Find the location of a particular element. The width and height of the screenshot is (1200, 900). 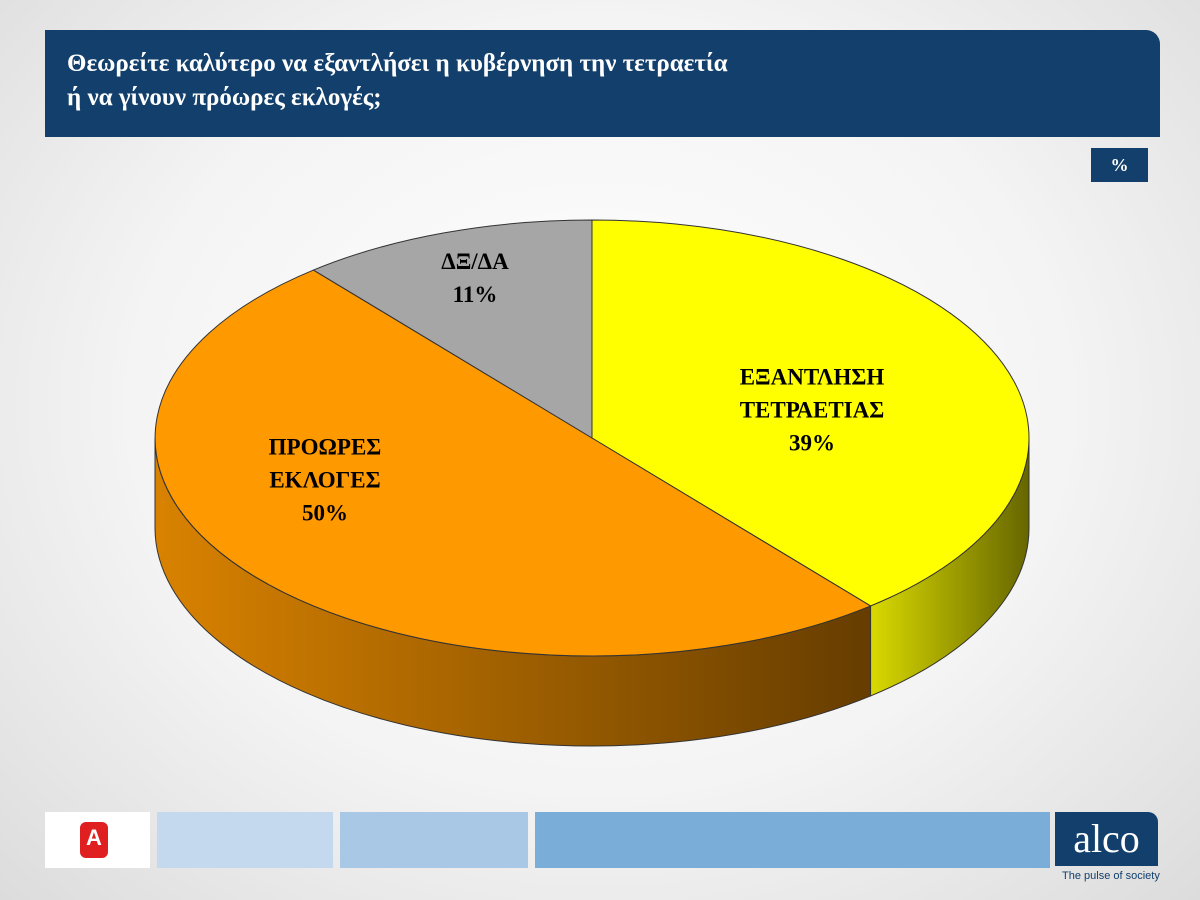

slice-label: ΕΞΑΝΤΛΗΣΗ ΤΕΤΡΑΕΤΙΑΣ 39% is located at coordinates (812, 410).